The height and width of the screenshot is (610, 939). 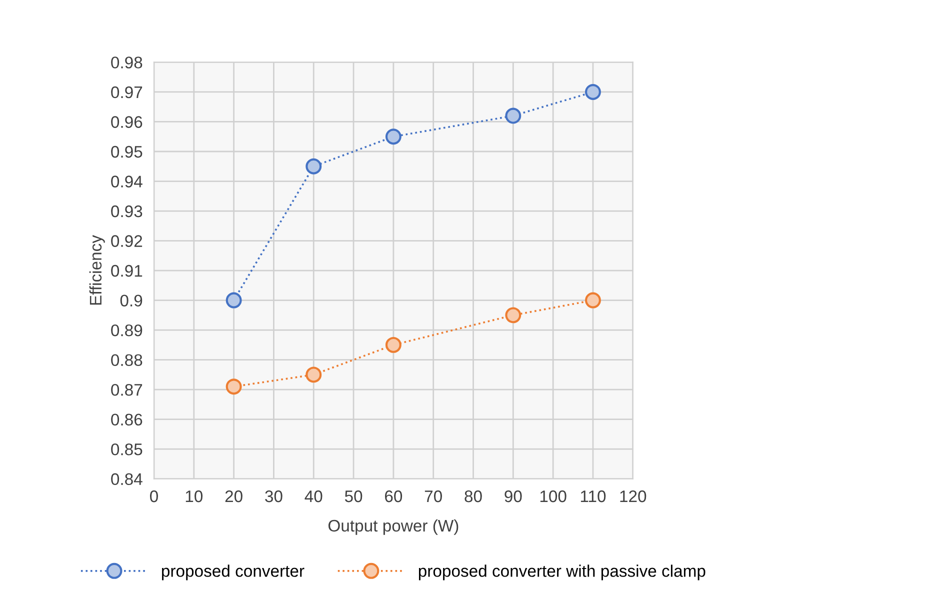 I want to click on y-tick-label: 0.88, so click(x=126, y=360).